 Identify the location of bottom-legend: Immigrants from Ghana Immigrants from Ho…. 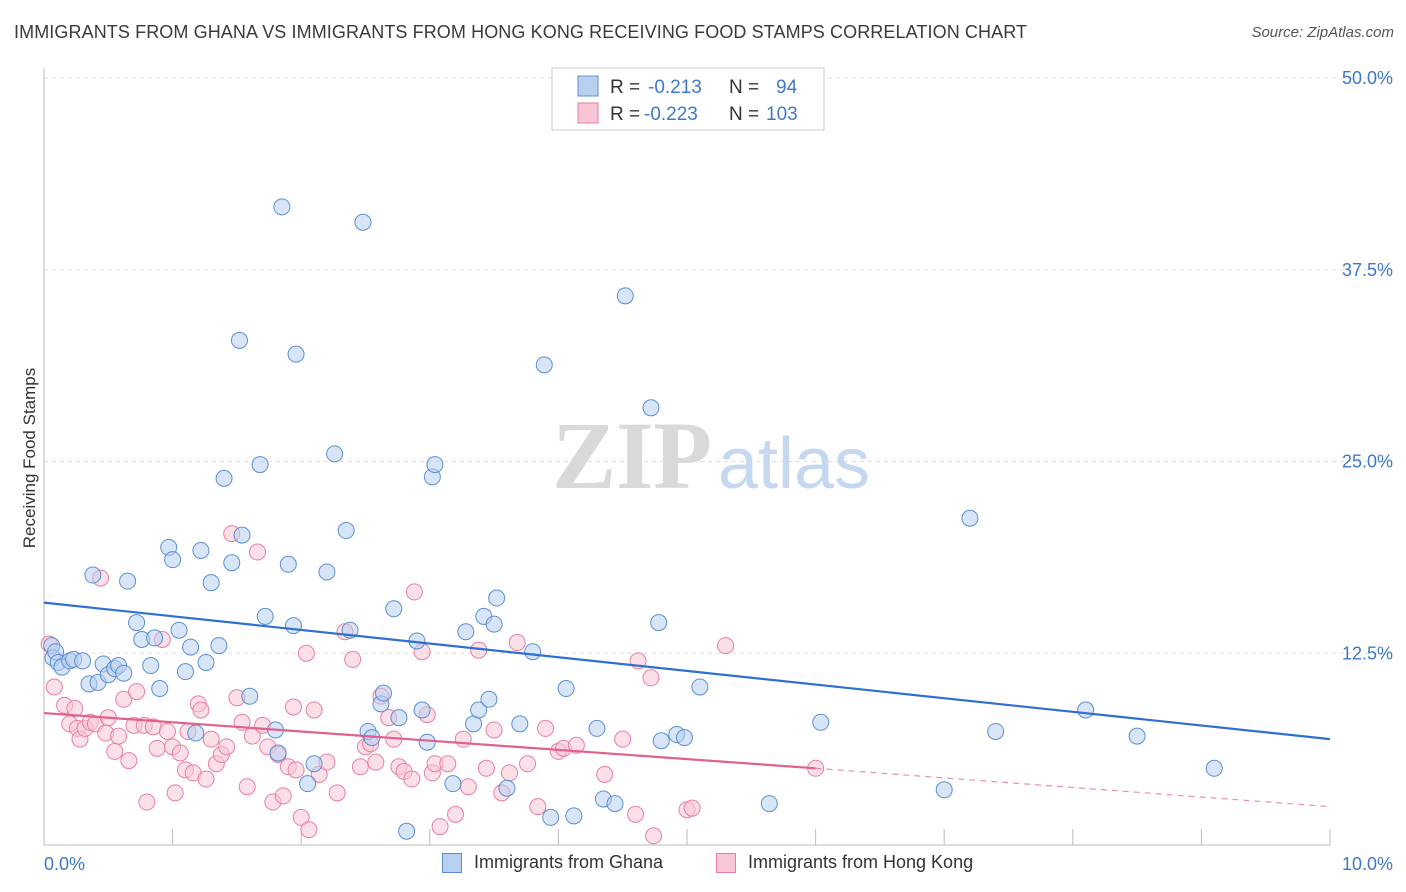
(703, 865).